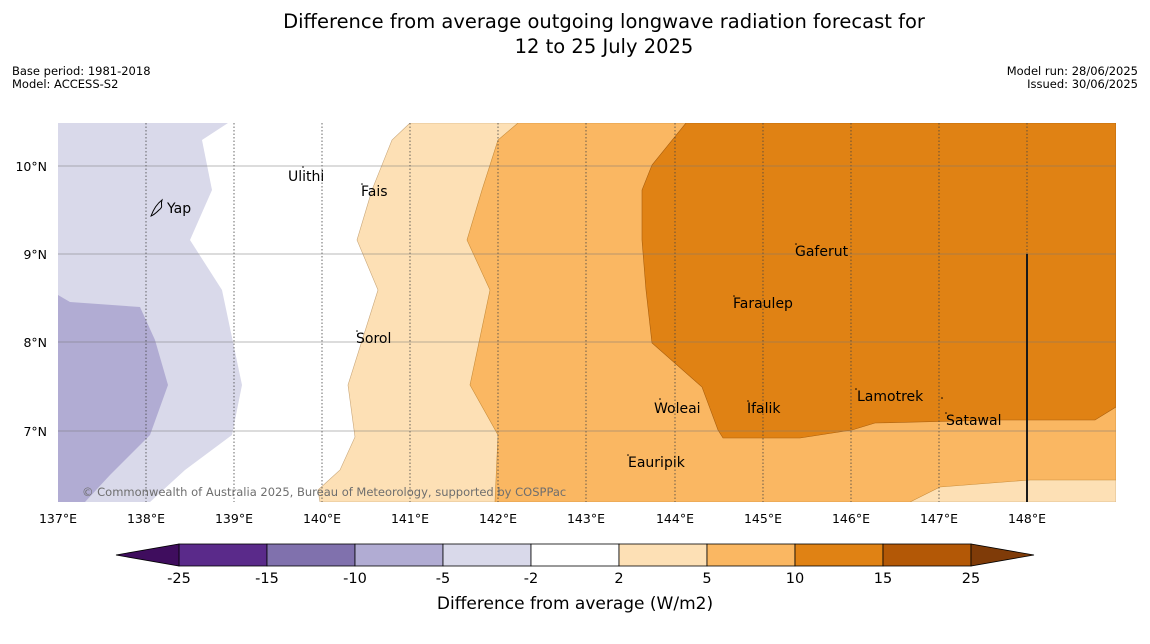 Image resolution: width=1150 pixels, height=644 pixels. I want to click on colorbar: -25 -15 -10 -5 -2 2 5 10 15 25, so click(575, 565).